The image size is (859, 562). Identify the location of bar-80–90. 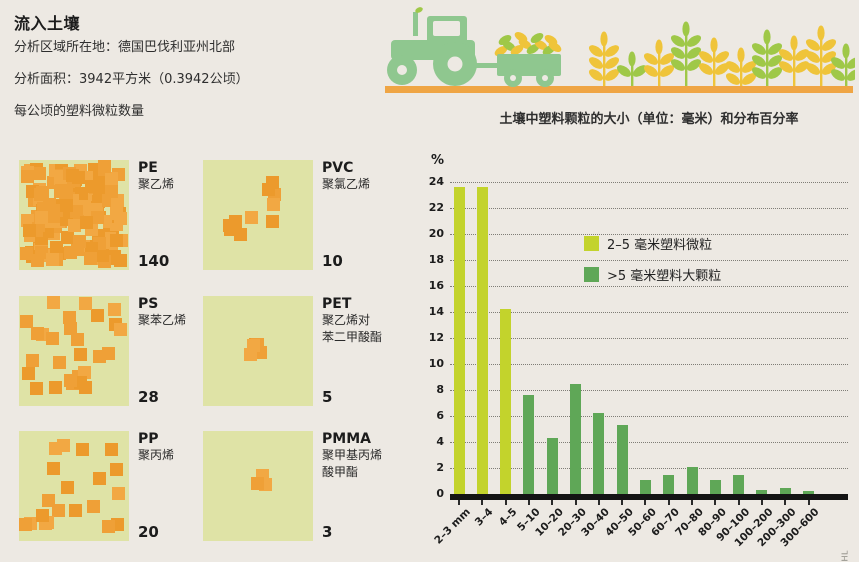
(715, 486).